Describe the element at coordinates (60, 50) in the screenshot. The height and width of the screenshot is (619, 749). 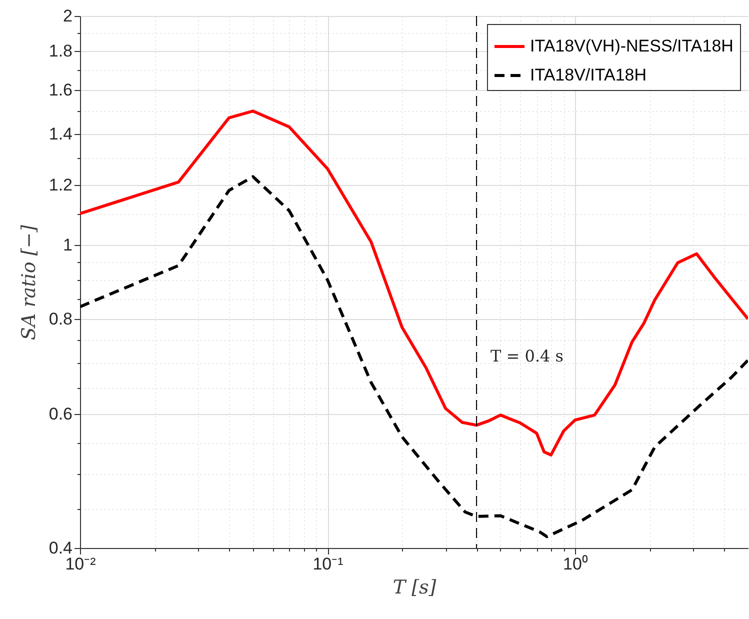
I see `y-tick-label: 1.8` at that location.